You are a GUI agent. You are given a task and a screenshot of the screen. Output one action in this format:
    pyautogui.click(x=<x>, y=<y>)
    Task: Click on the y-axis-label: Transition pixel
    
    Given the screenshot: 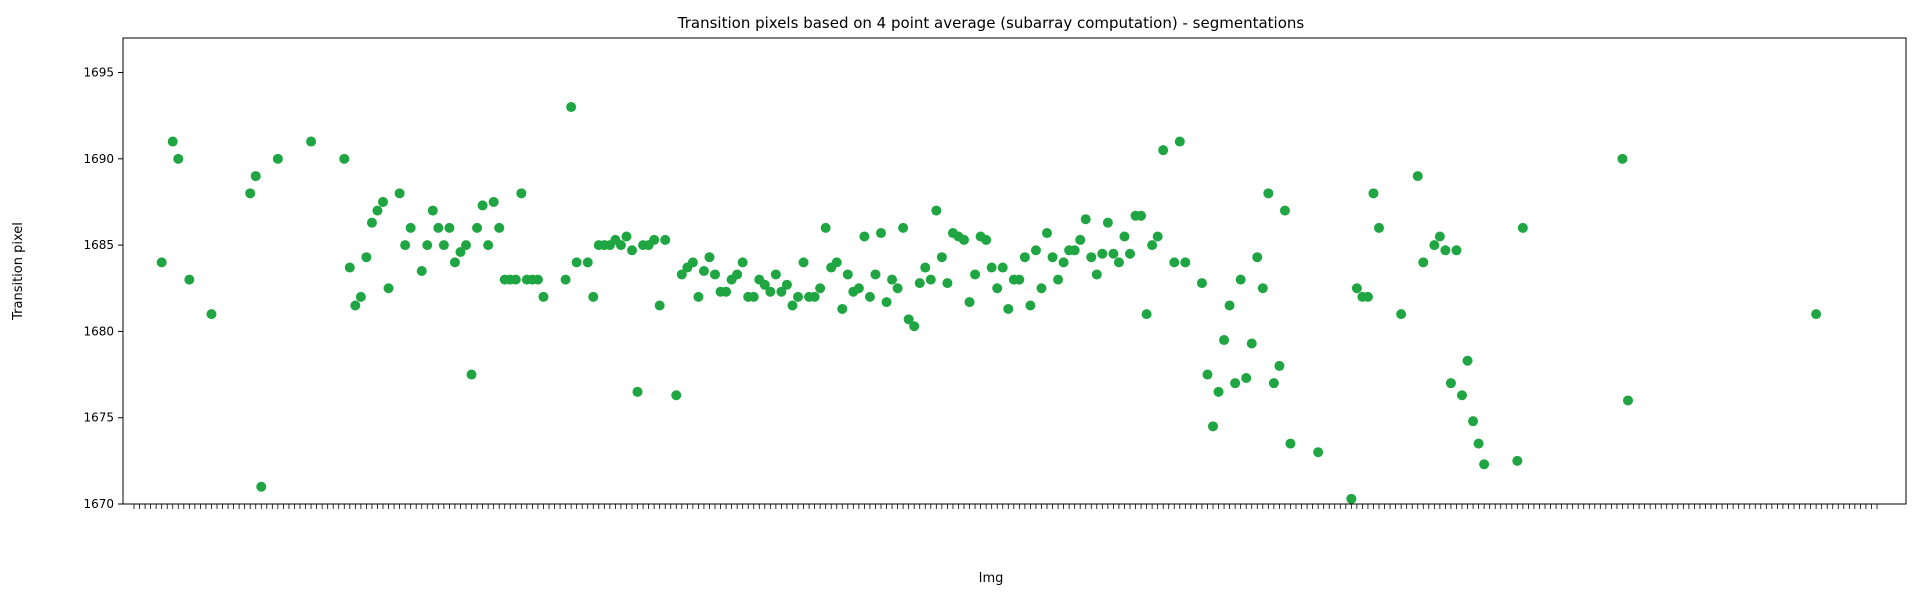 What is the action you would take?
    pyautogui.click(x=18, y=271)
    